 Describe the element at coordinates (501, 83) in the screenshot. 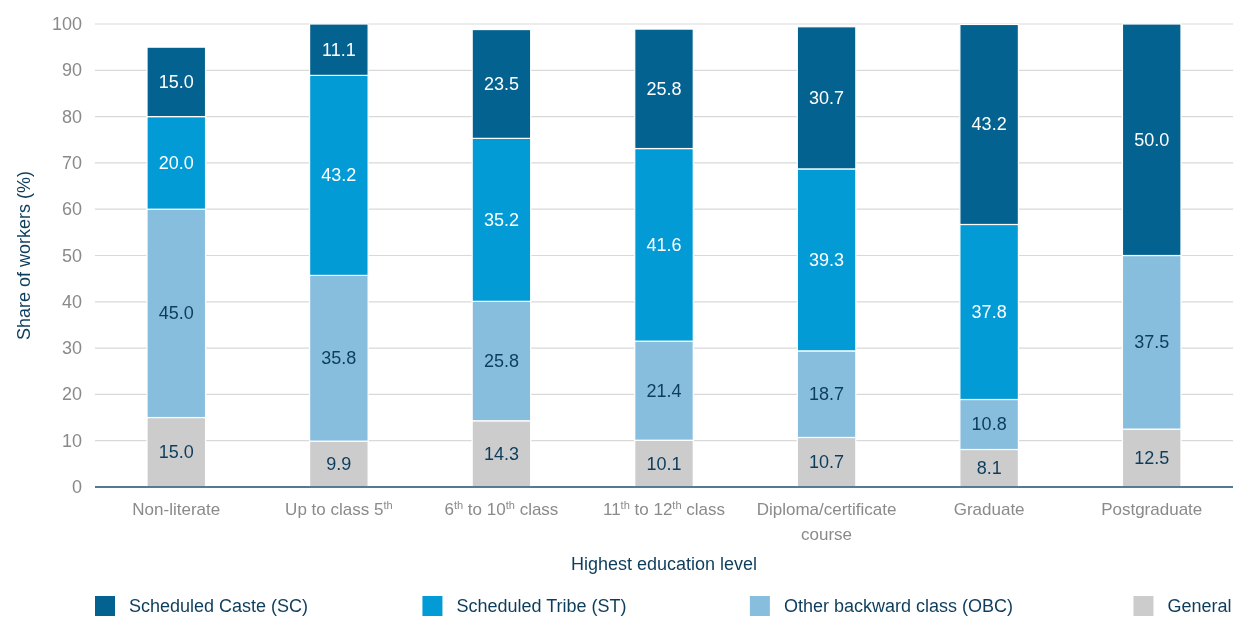

I see `data-label: 23.5` at that location.